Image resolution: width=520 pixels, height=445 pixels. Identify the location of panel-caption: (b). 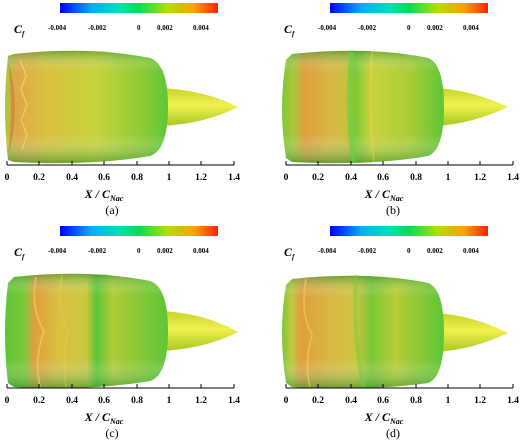
(393, 210).